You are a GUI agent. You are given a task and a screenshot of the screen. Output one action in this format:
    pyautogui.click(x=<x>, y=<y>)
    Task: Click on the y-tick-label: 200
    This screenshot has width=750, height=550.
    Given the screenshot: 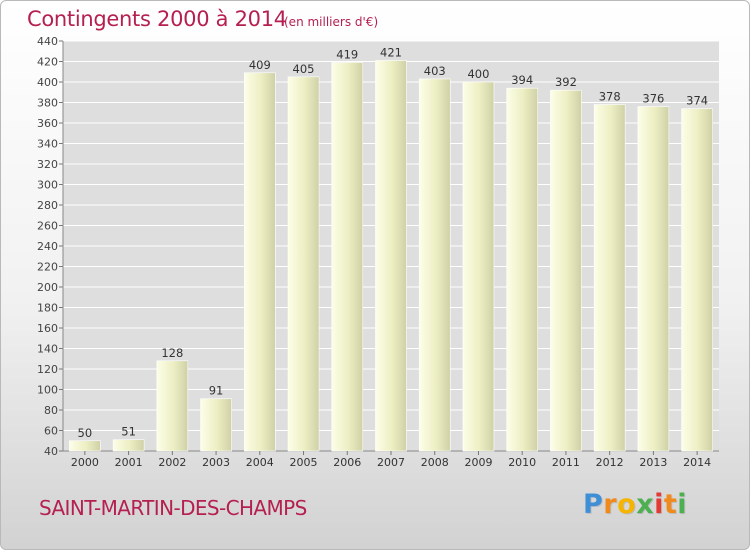 What is the action you would take?
    pyautogui.click(x=47, y=287)
    